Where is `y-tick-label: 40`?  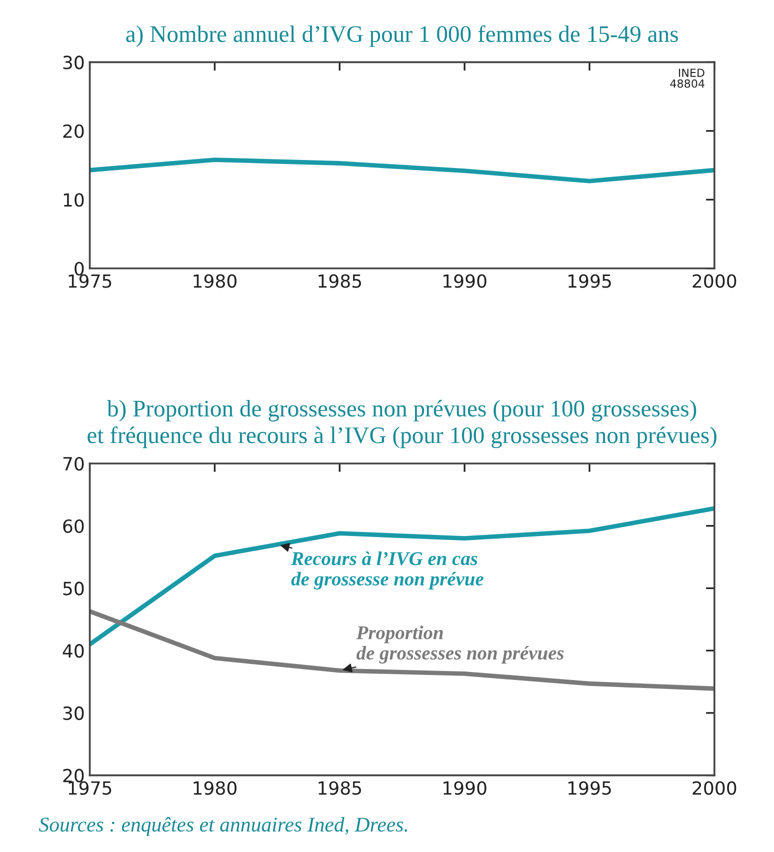
y-tick-label: 40 is located at coordinates (73, 651).